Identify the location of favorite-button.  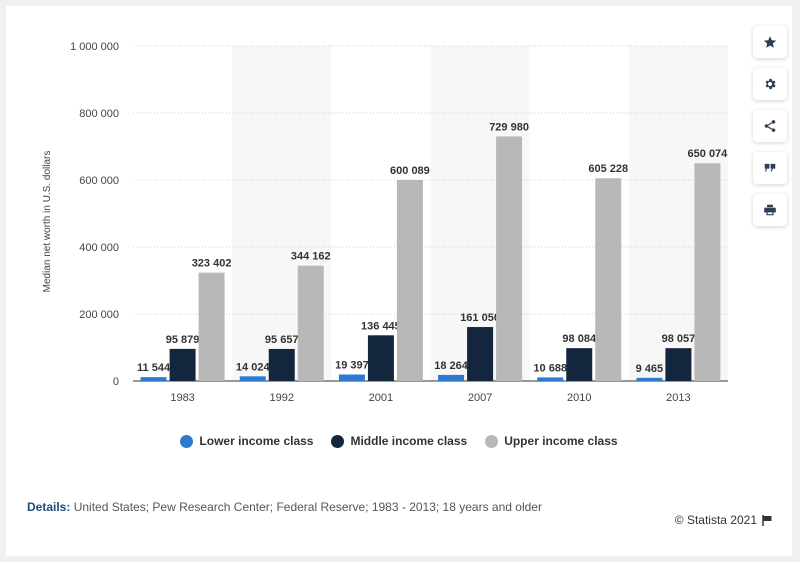
(770, 42).